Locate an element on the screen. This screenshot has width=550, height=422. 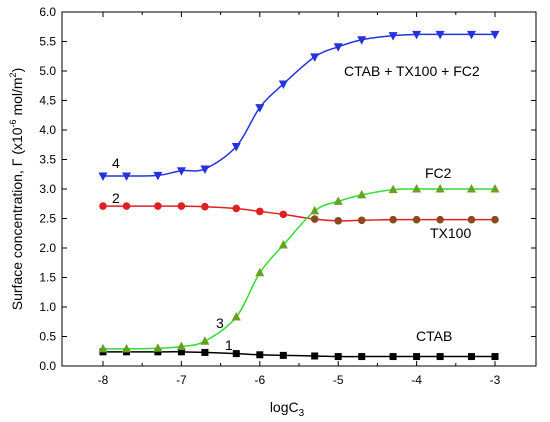
x-tick-label: -5 is located at coordinates (338, 380).